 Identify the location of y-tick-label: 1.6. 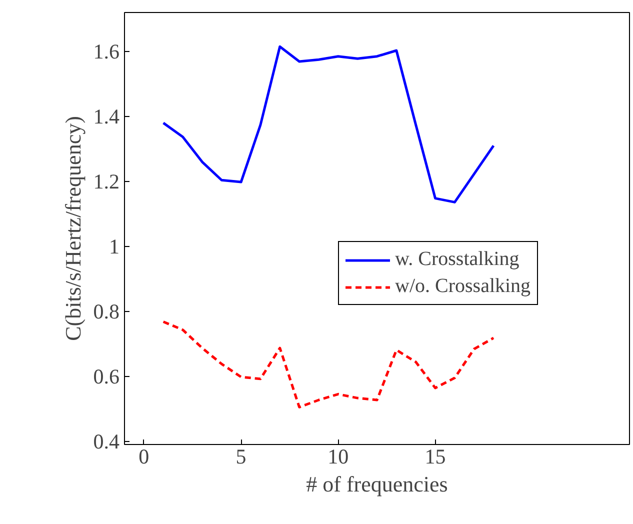
(106, 51).